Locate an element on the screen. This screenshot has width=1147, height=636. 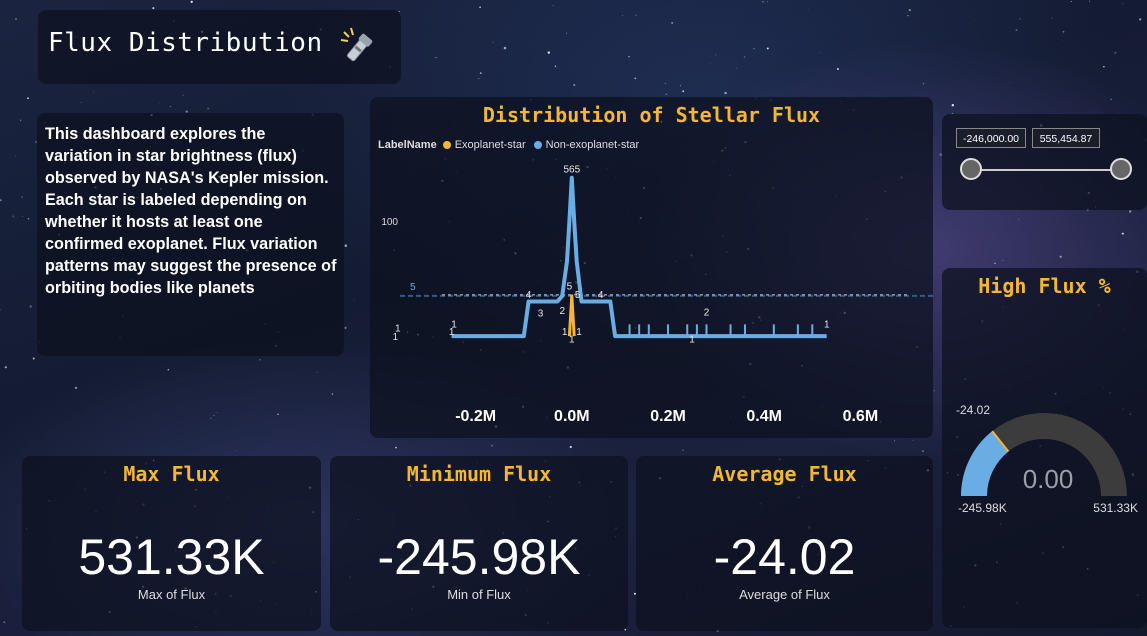
min-flux-card: Minimum Flux -245.98K Min of Flux is located at coordinates (479, 543).